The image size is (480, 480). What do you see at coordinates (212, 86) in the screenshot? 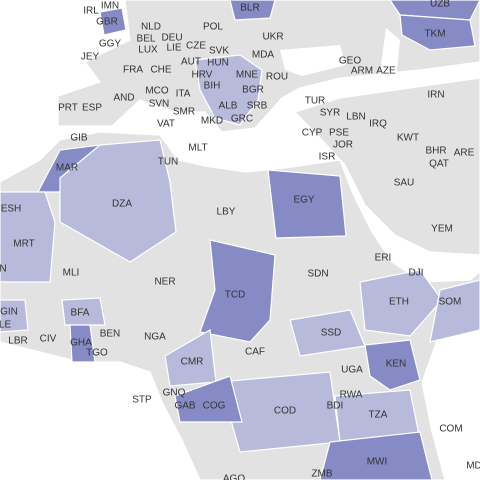
I see `country-label: BIH` at bounding box center [212, 86].